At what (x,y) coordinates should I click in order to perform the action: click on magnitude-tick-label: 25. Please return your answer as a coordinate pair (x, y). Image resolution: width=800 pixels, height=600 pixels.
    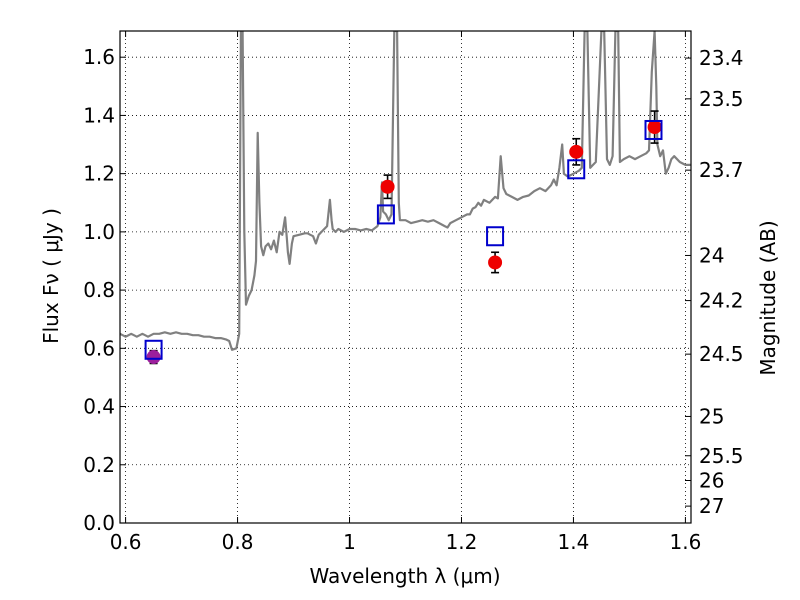
    Looking at the image, I should click on (711, 416).